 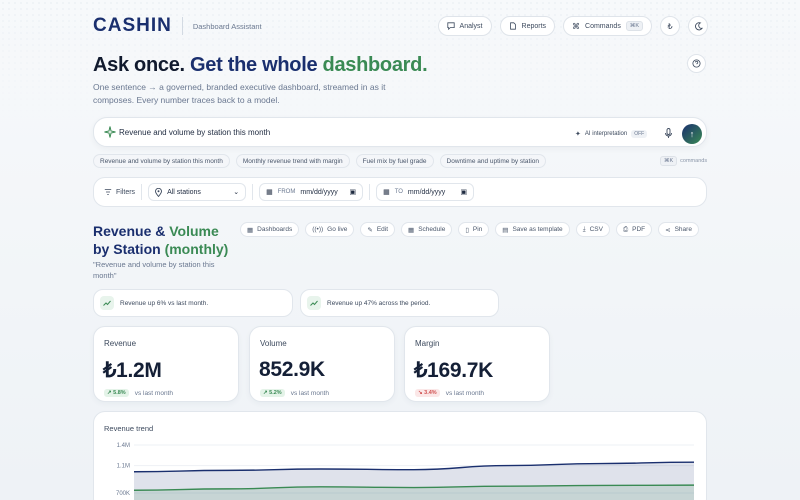 I want to click on y-tick-label: 1.1M, so click(x=123, y=467).